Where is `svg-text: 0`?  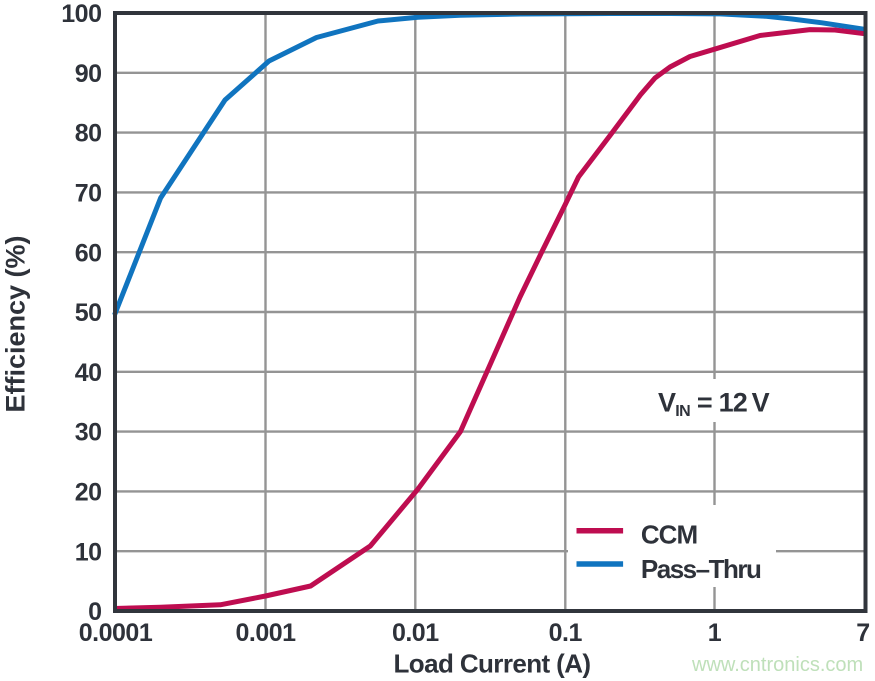
svg-text: 0 is located at coordinates (94, 612).